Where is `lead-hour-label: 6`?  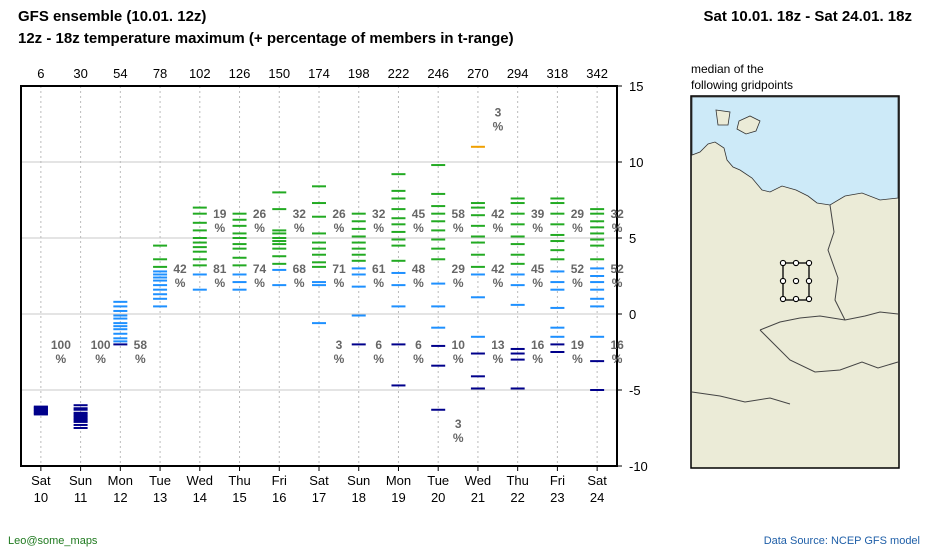 lead-hour-label: 6 is located at coordinates (40, 73).